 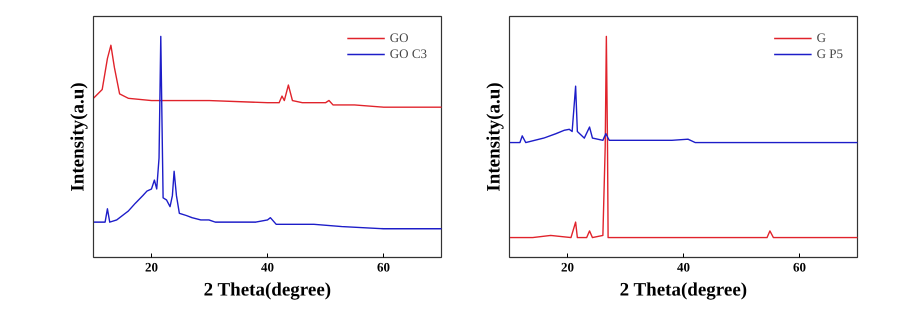 What do you see at coordinates (408, 54) in the screenshot?
I see `legend-label: GO C3` at bounding box center [408, 54].